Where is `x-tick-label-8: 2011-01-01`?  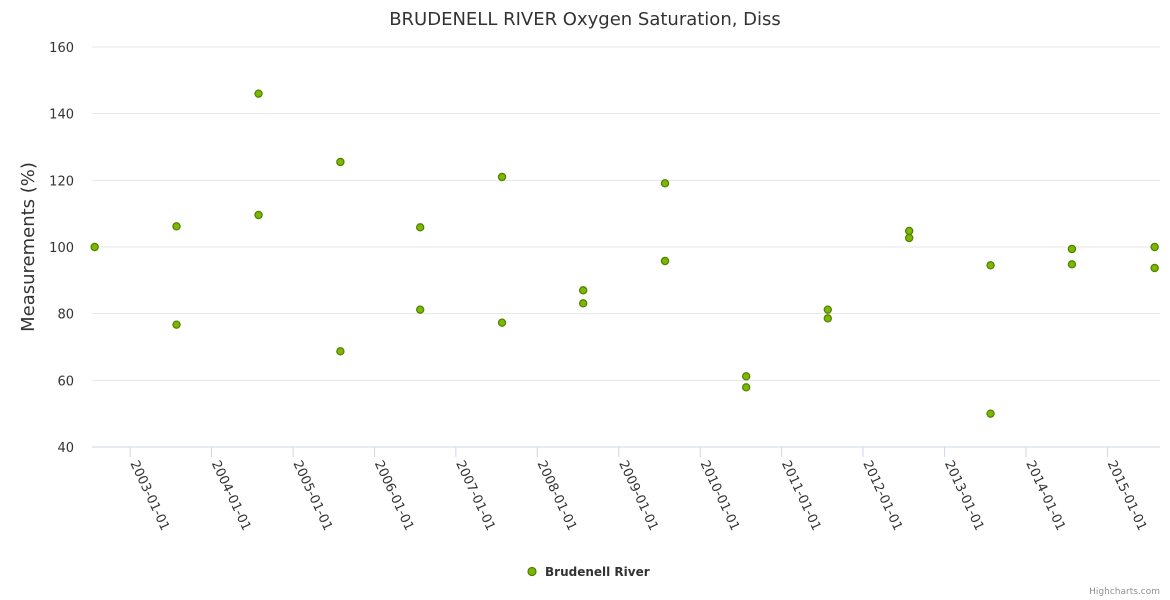
x-tick-label-8: 2011-01-01 is located at coordinates (801, 495).